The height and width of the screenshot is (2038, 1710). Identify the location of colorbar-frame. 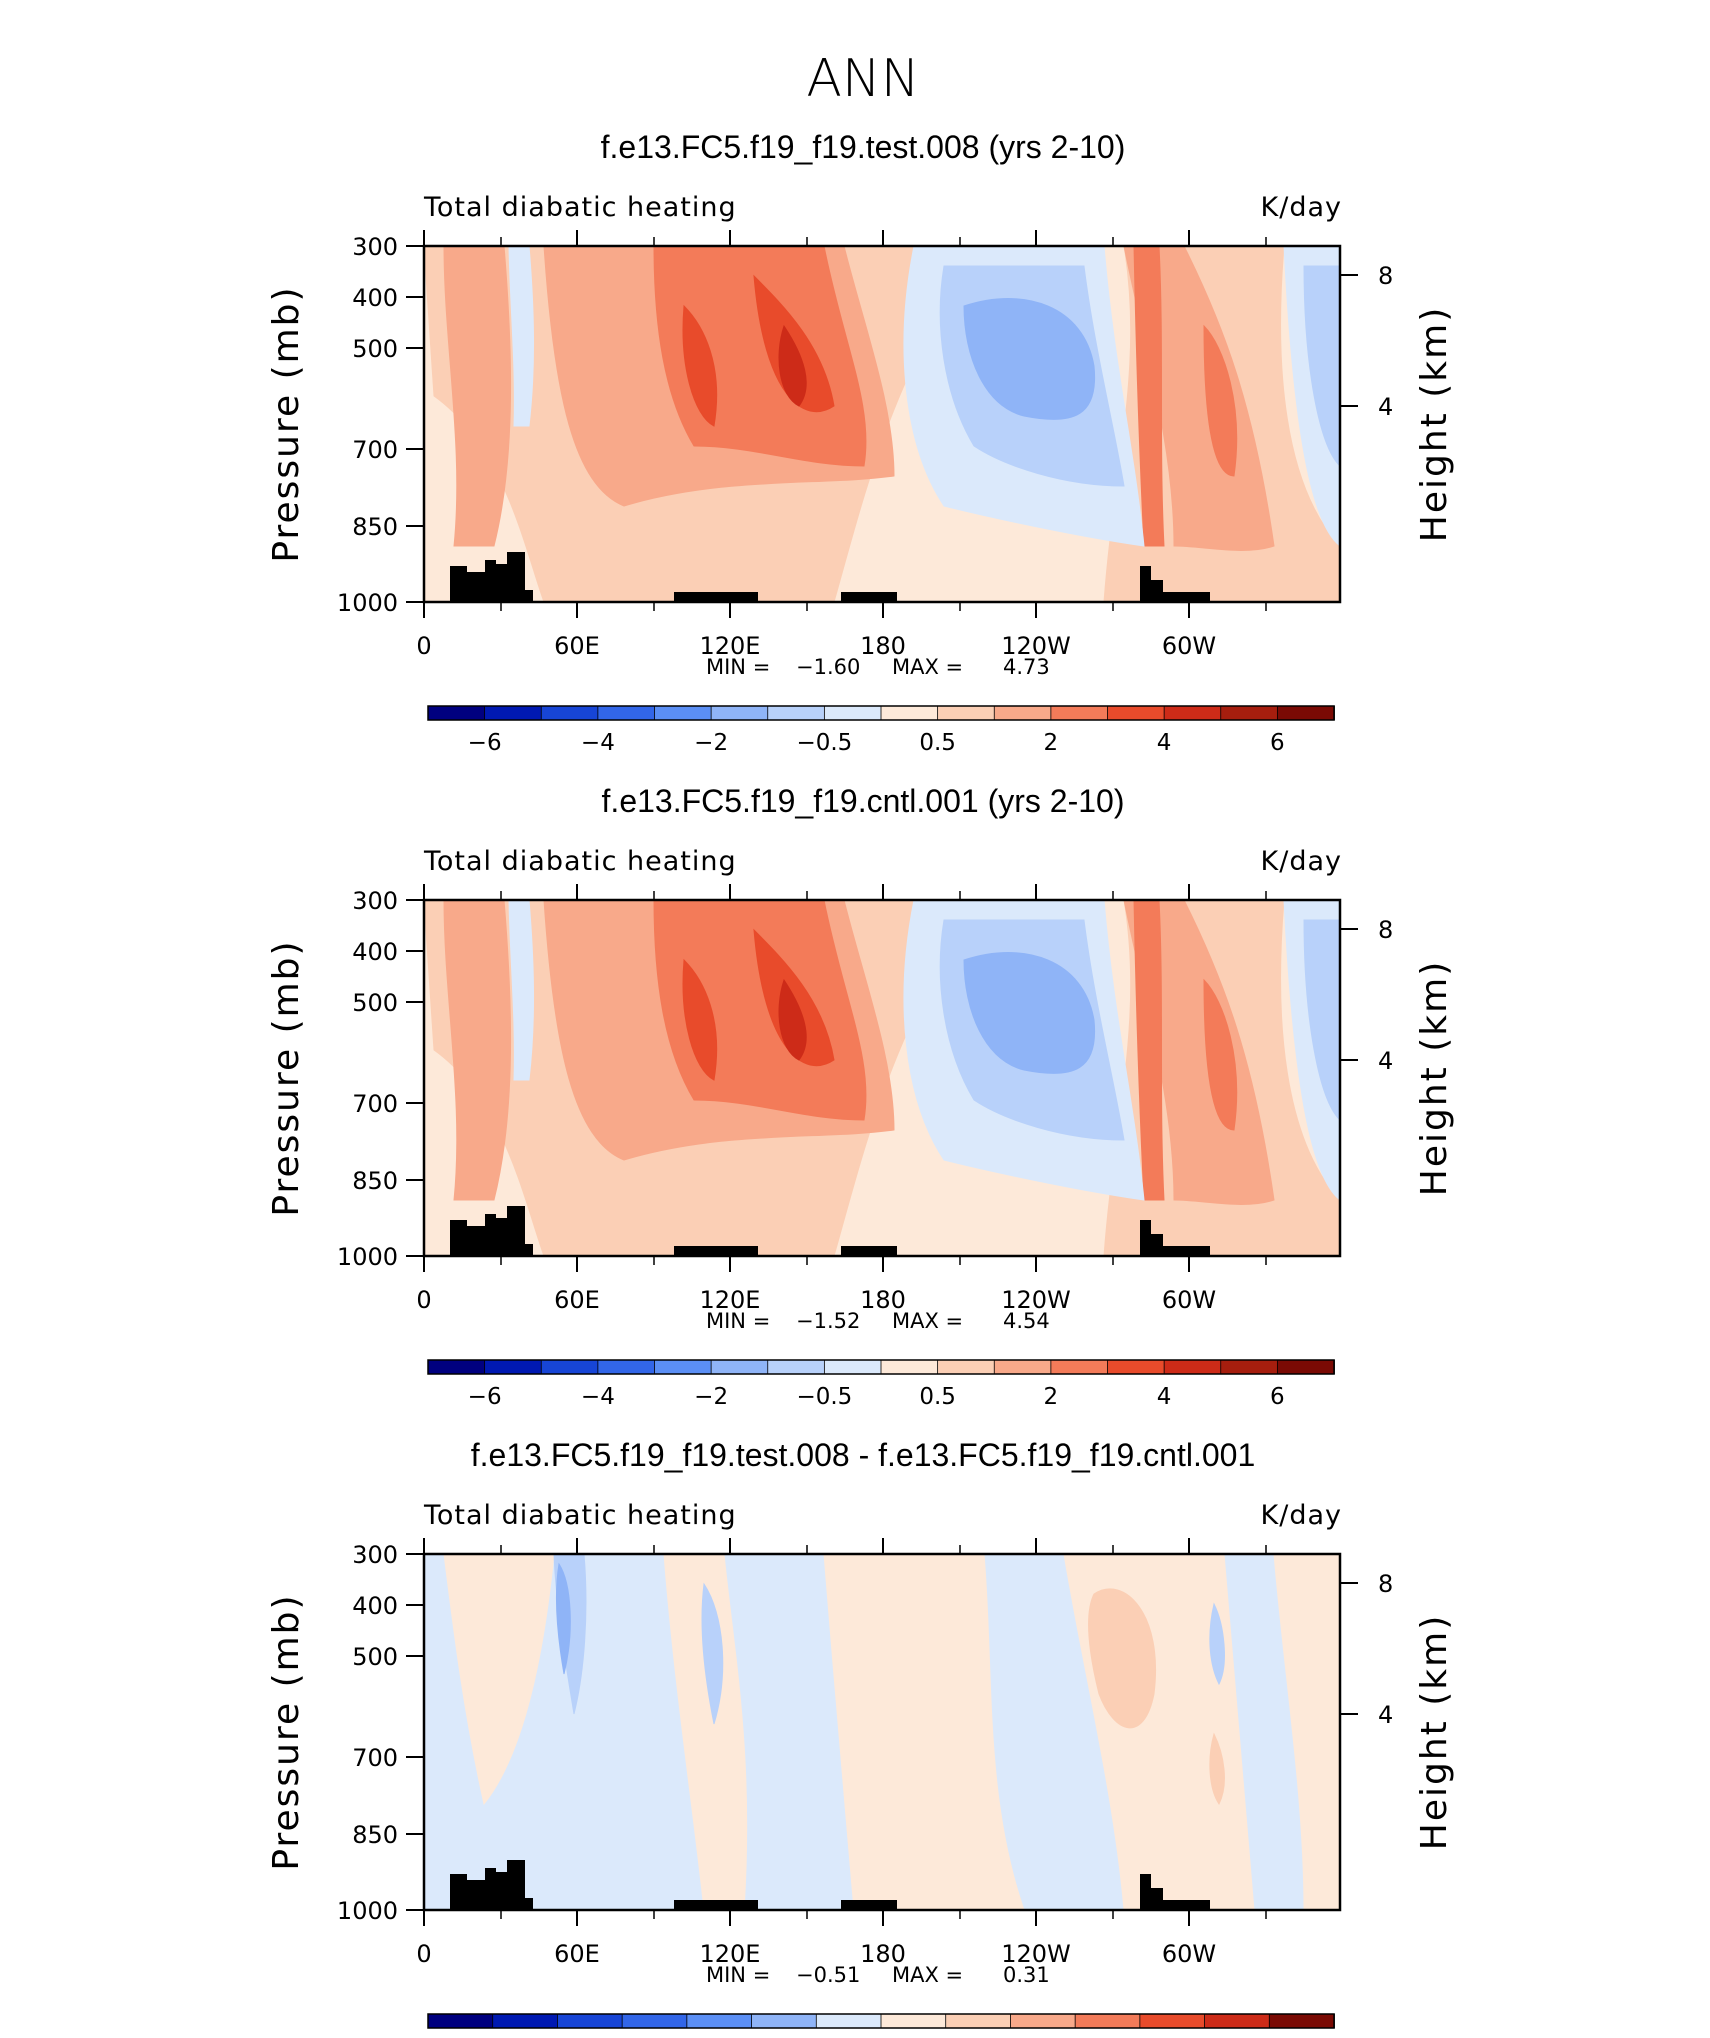
(881, 2021).